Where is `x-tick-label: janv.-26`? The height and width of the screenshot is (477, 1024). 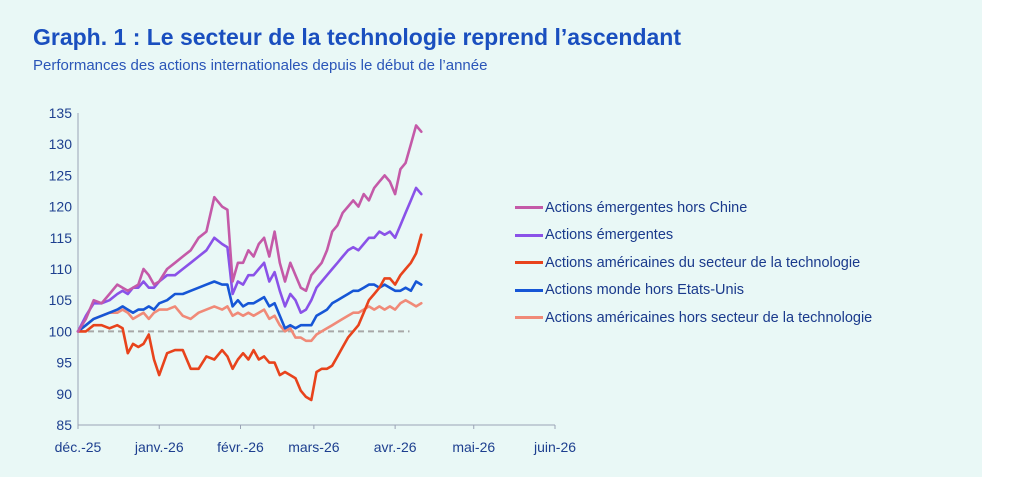 x-tick-label: janv.-26 is located at coordinates (159, 447).